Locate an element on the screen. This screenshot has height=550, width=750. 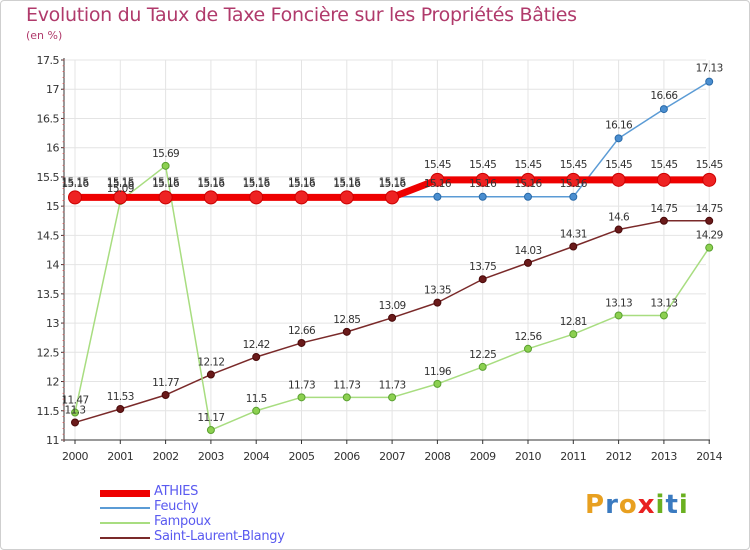
legend-swatch-fampoux is located at coordinates (125, 523).